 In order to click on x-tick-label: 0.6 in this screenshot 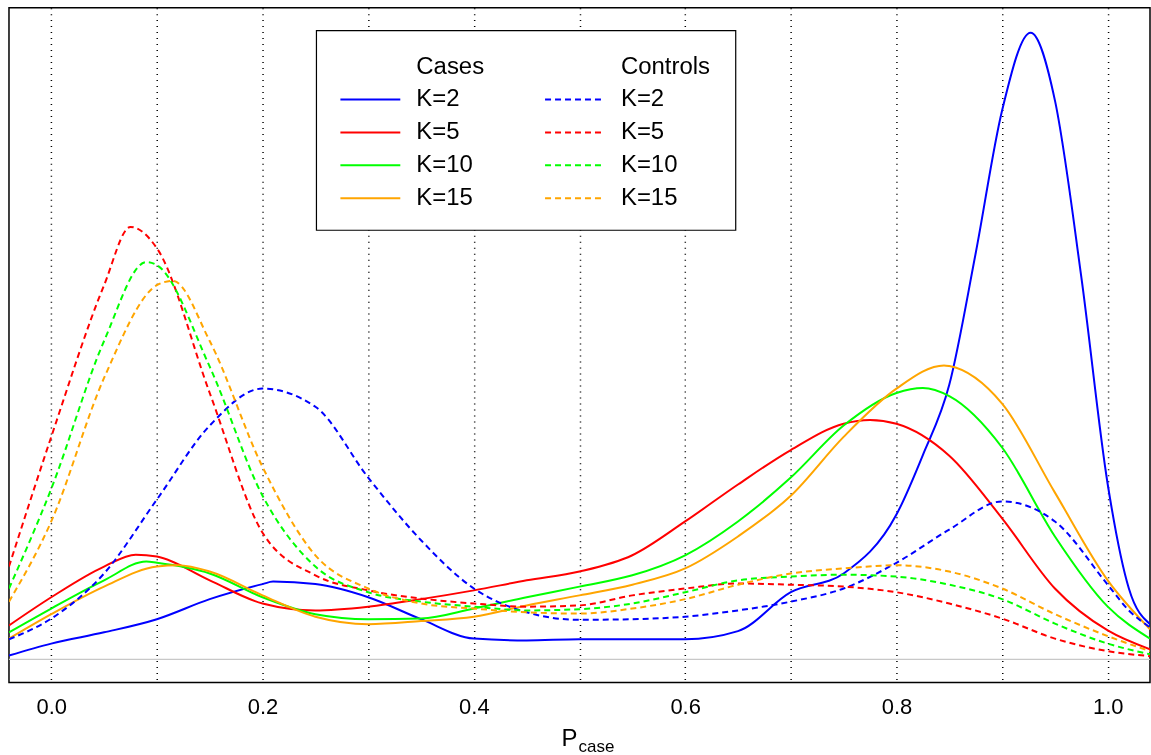, I will do `click(685, 706)`.